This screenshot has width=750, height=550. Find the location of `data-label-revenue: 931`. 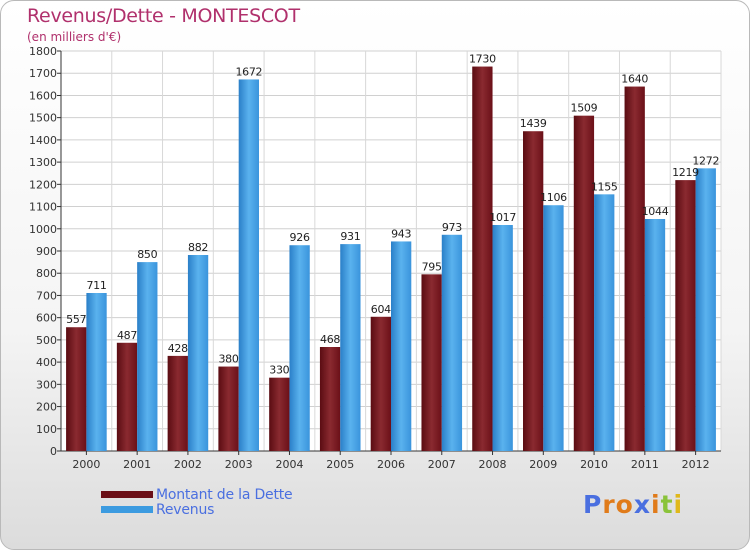

data-label-revenue: 931 is located at coordinates (350, 236).